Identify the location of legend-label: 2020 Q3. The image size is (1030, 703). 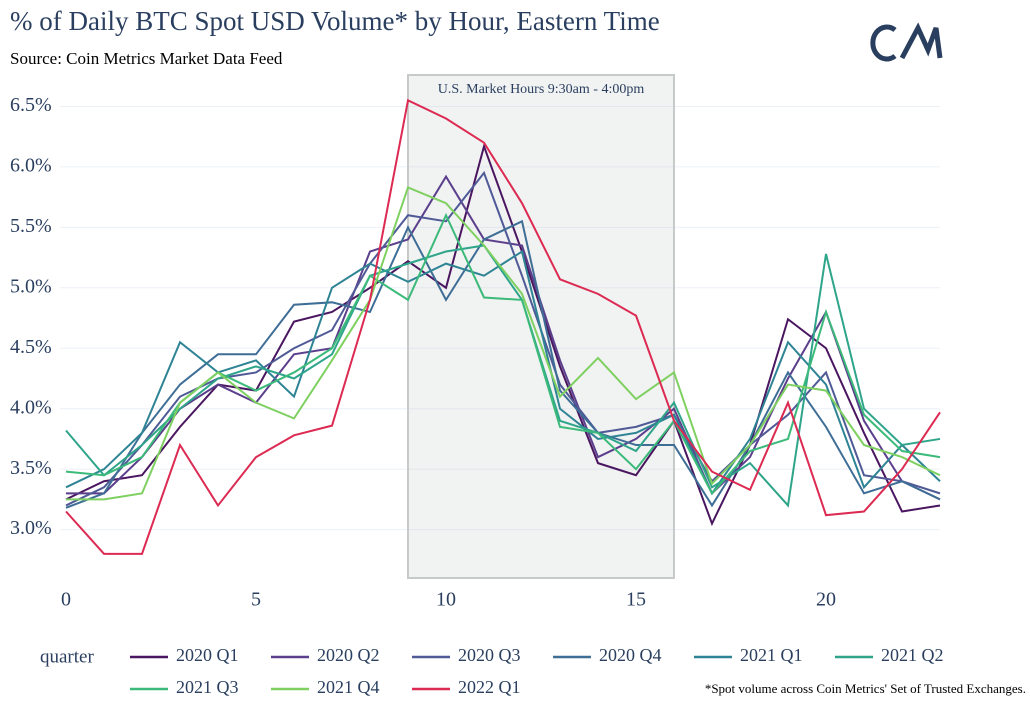
(489, 655).